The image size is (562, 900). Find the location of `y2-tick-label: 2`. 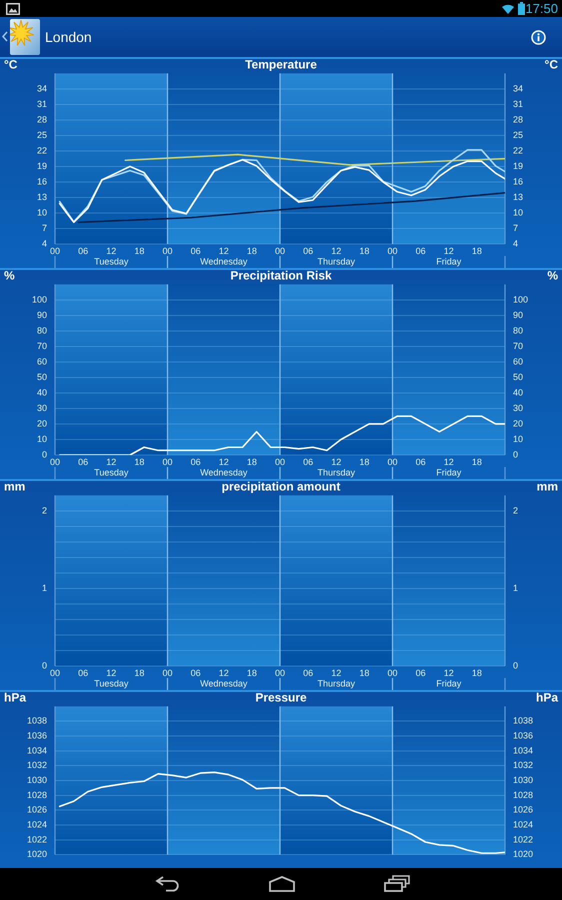

y2-tick-label: 2 is located at coordinates (515, 510).